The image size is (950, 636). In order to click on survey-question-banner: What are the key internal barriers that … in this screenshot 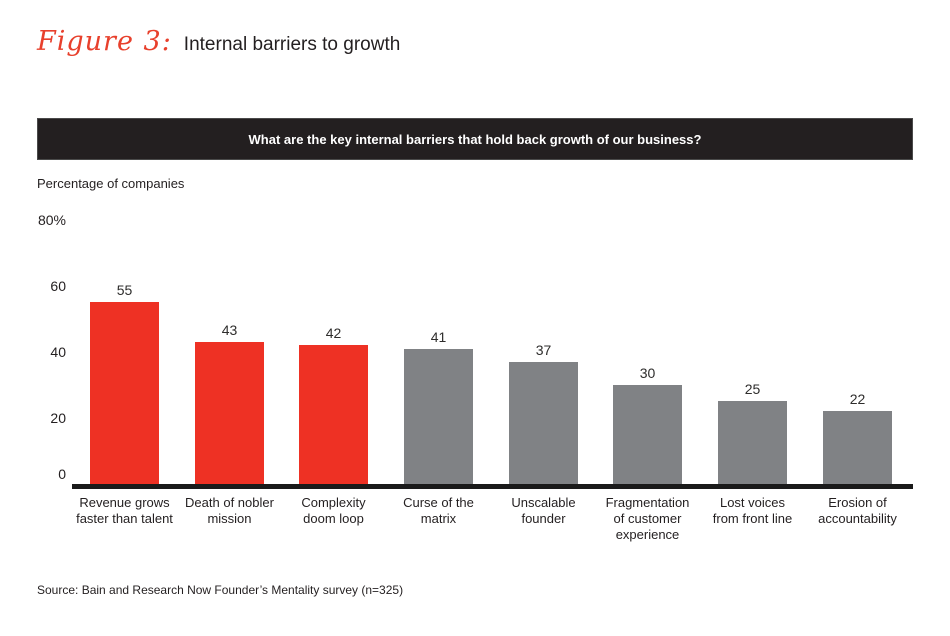, I will do `click(475, 139)`.